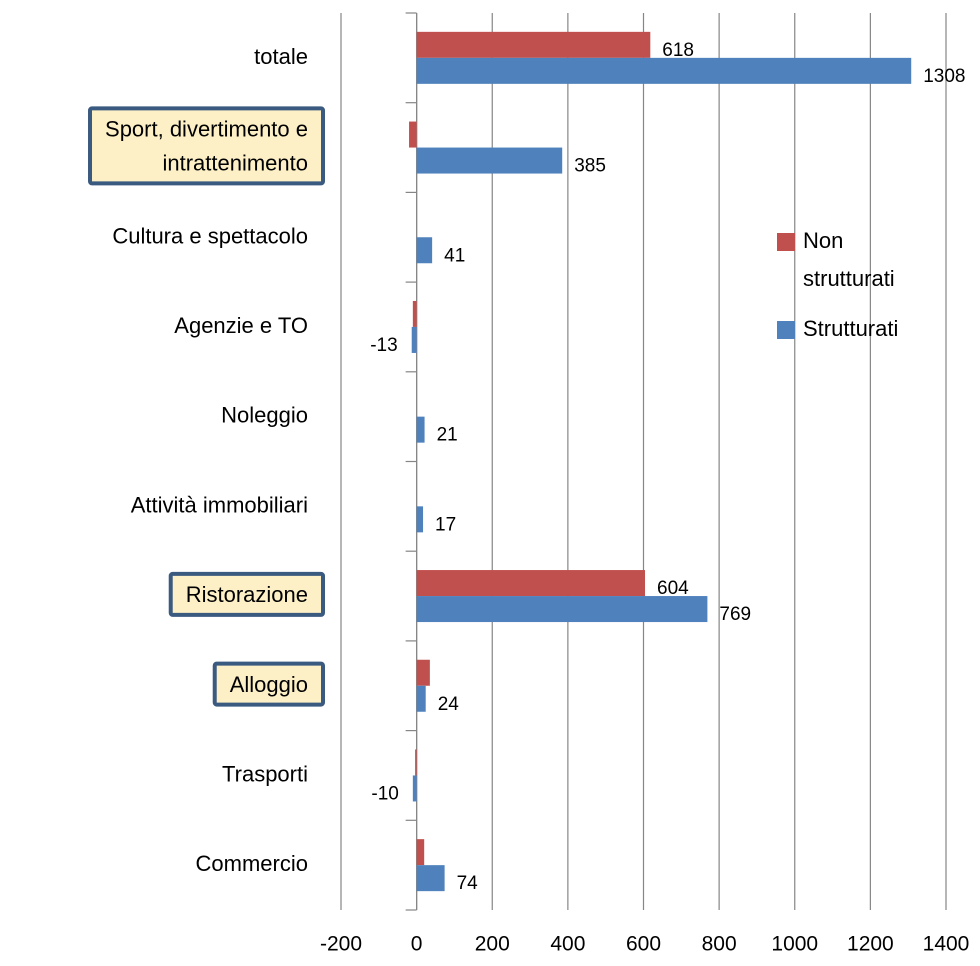 The height and width of the screenshot is (966, 980). I want to click on category-label: Agenzie e TO, so click(241, 325).